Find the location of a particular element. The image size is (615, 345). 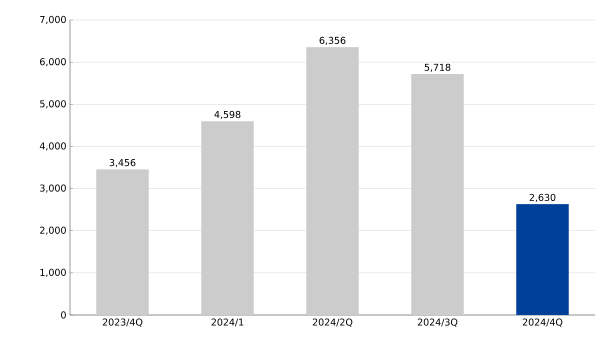

y-tick-label: 7,000 is located at coordinates (53, 20).